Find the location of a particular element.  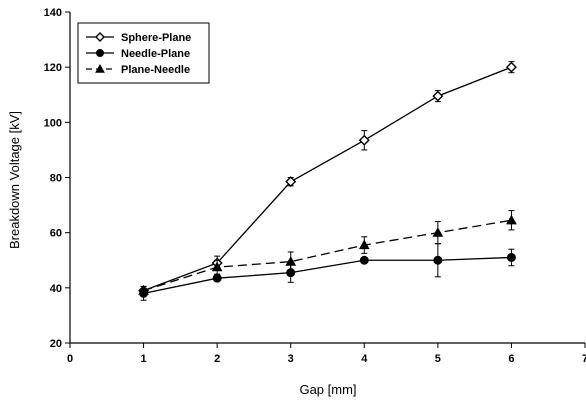

x-tick-label: 1 is located at coordinates (144, 359).